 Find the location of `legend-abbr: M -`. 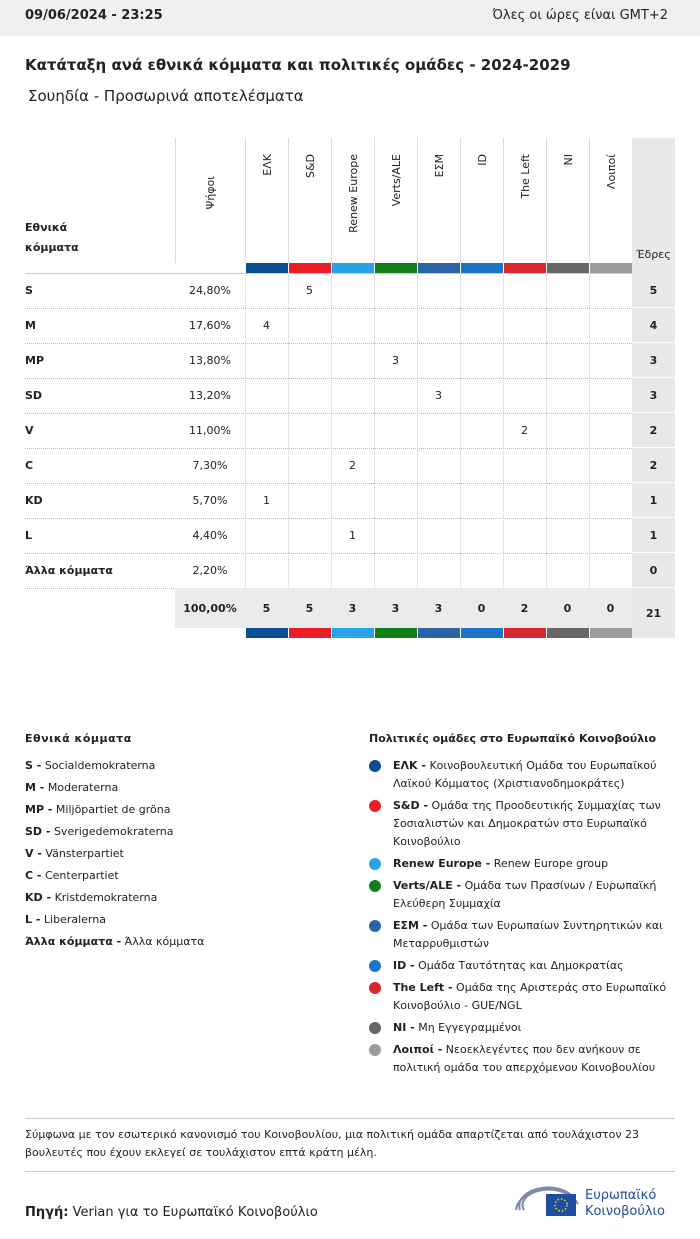

legend-abbr: M - is located at coordinates (35, 787).